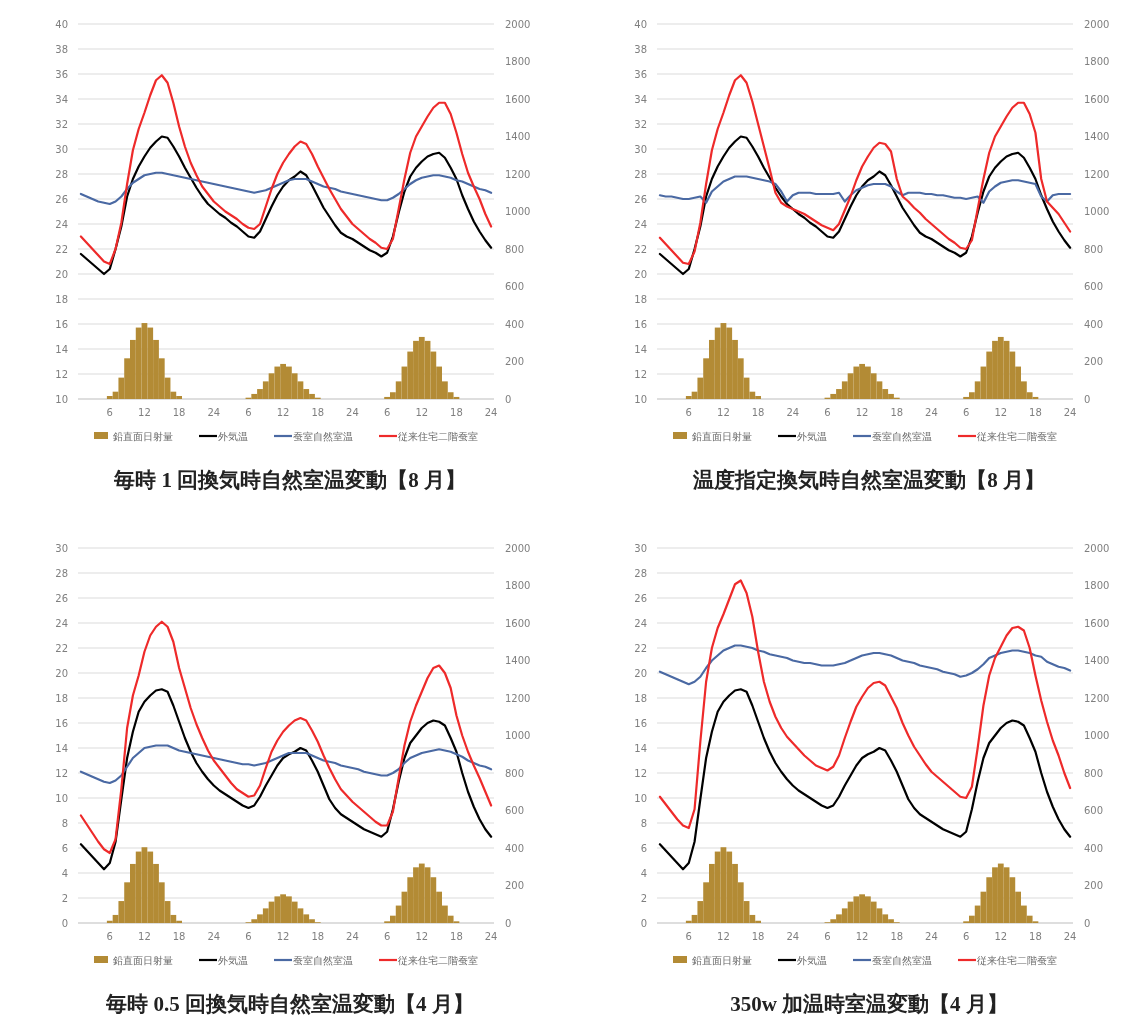 This screenshot has height=1022, width=1133. I want to click on y2-tick-label: 1400, so click(518, 136).